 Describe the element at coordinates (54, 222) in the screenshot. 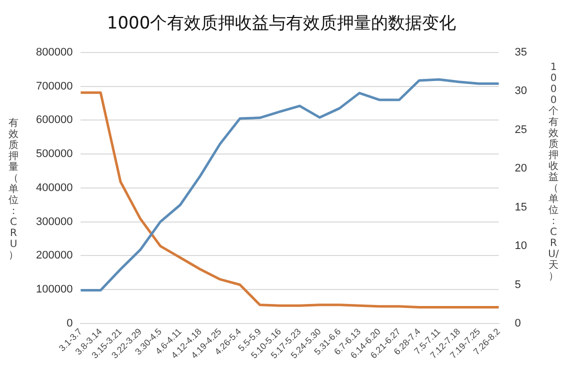

I see `y-tick-label: 300000` at that location.